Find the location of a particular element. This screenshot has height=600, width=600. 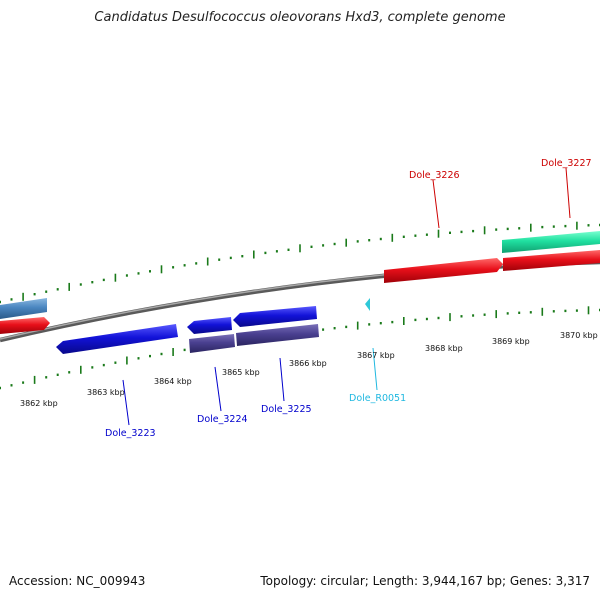

scale-label: 3864 kbp is located at coordinates (173, 381).